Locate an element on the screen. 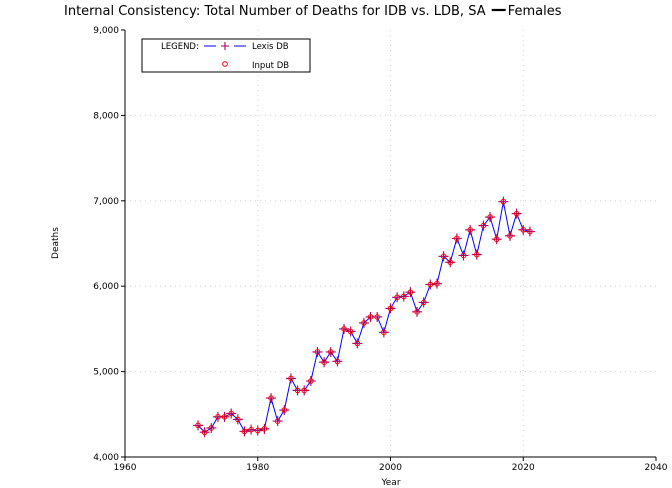 The image size is (672, 488). legend-input-marker is located at coordinates (225, 64).